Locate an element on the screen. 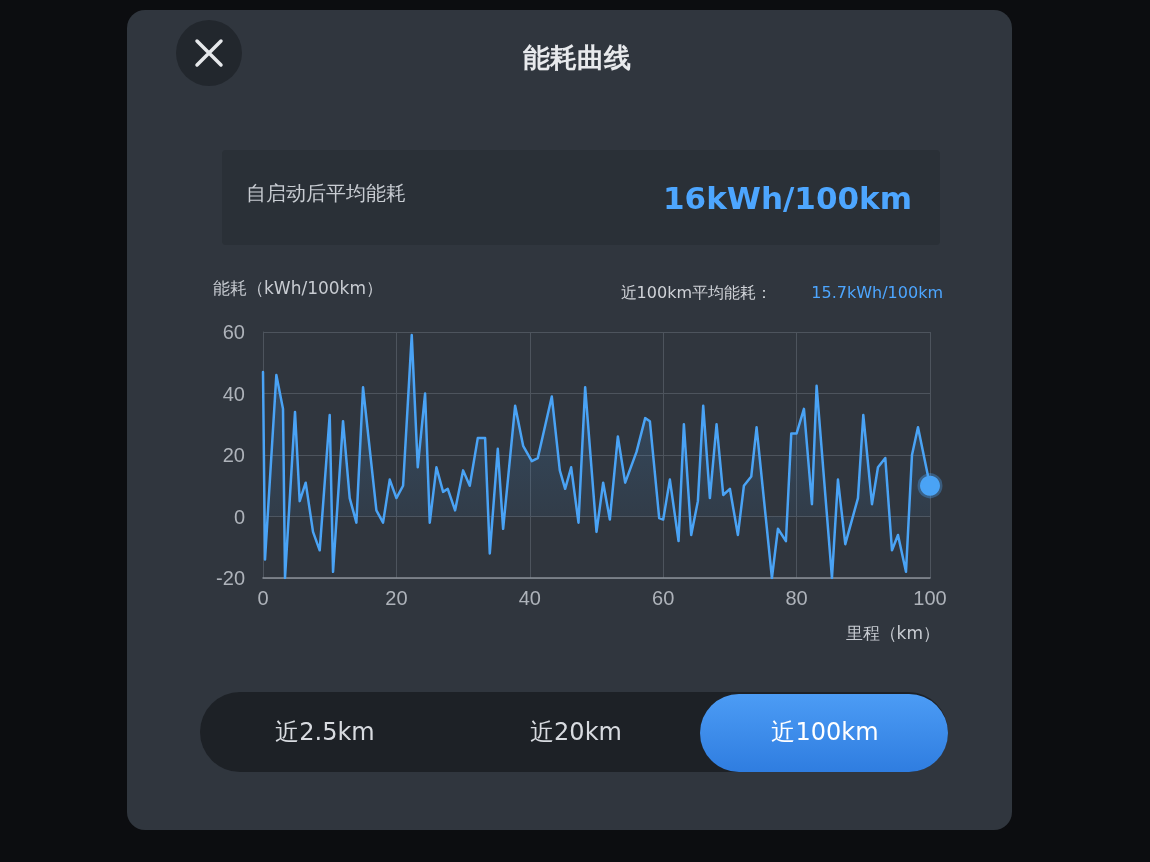  y-tick-label: -20 is located at coordinates (230, 578).